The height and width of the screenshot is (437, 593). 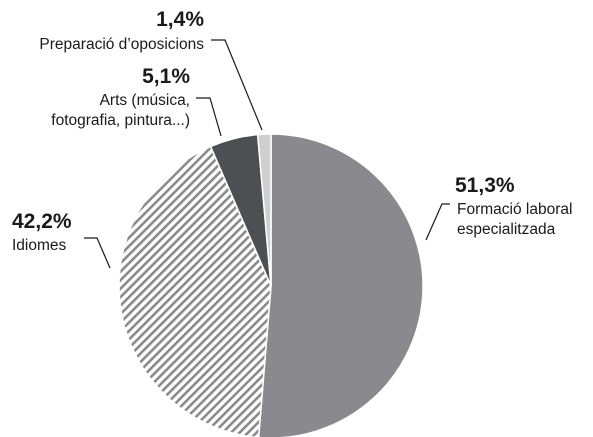 I want to click on slice-category-label-3-0: Preparació d’oposicions, so click(x=121, y=44).